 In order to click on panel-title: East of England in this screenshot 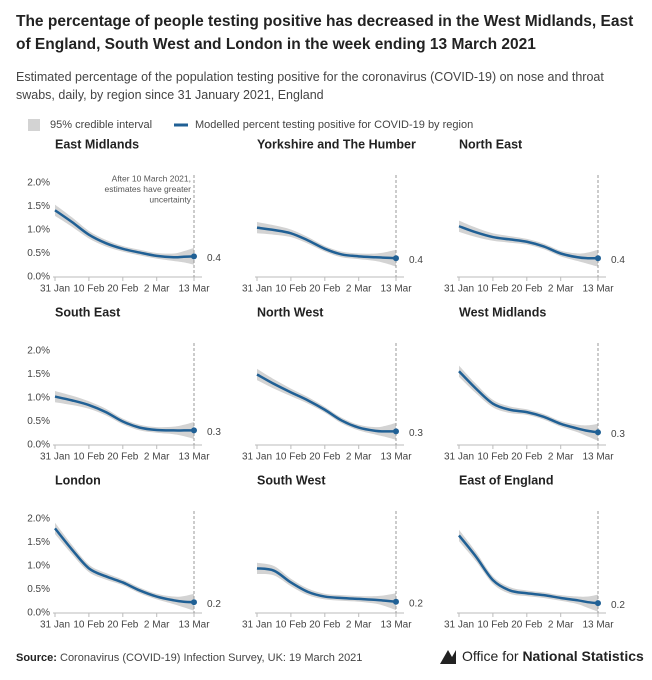, I will do `click(506, 480)`.